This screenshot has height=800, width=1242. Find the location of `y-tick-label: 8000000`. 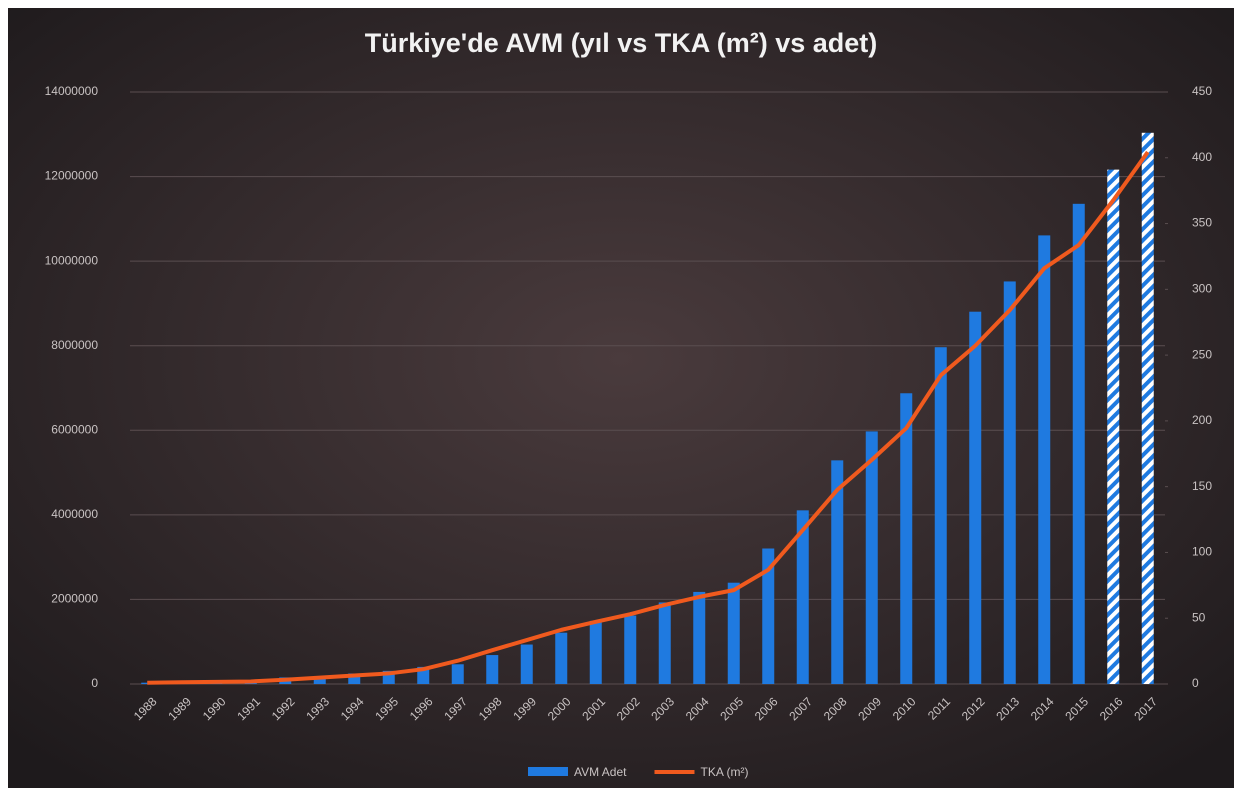

y-tick-label: 8000000 is located at coordinates (74, 345).